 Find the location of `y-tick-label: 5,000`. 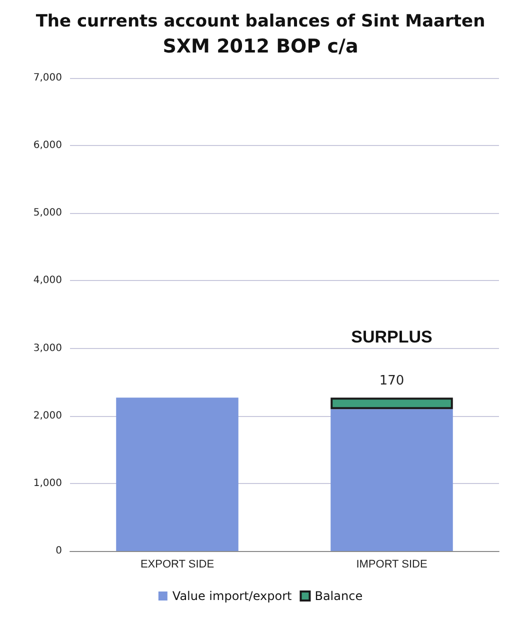

y-tick-label: 5,000 is located at coordinates (47, 213).